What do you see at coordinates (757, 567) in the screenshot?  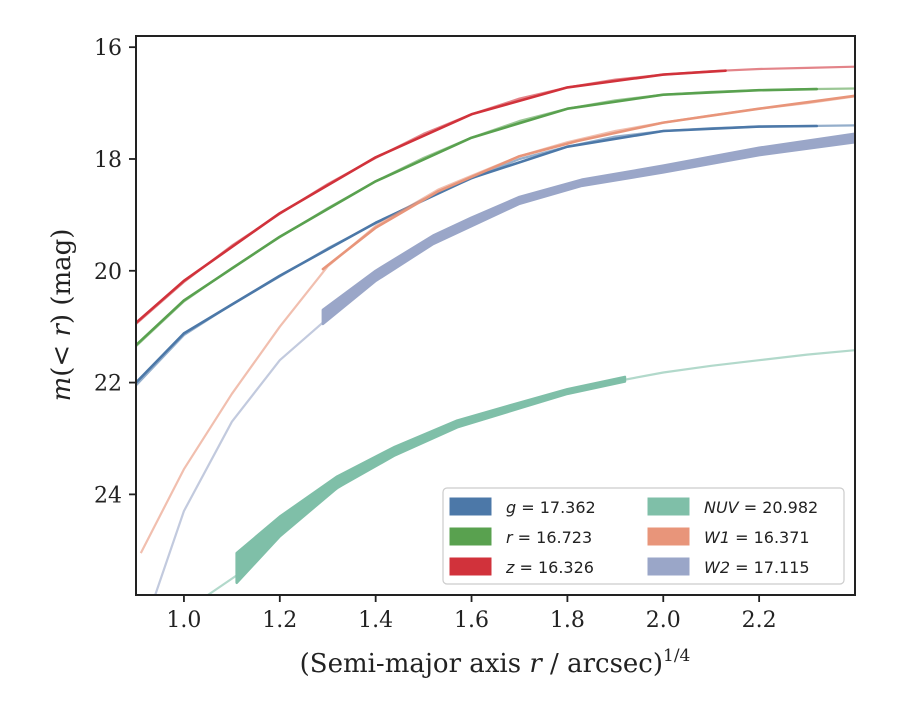 I see `legend-label-w2: W2 = 17.115` at bounding box center [757, 567].